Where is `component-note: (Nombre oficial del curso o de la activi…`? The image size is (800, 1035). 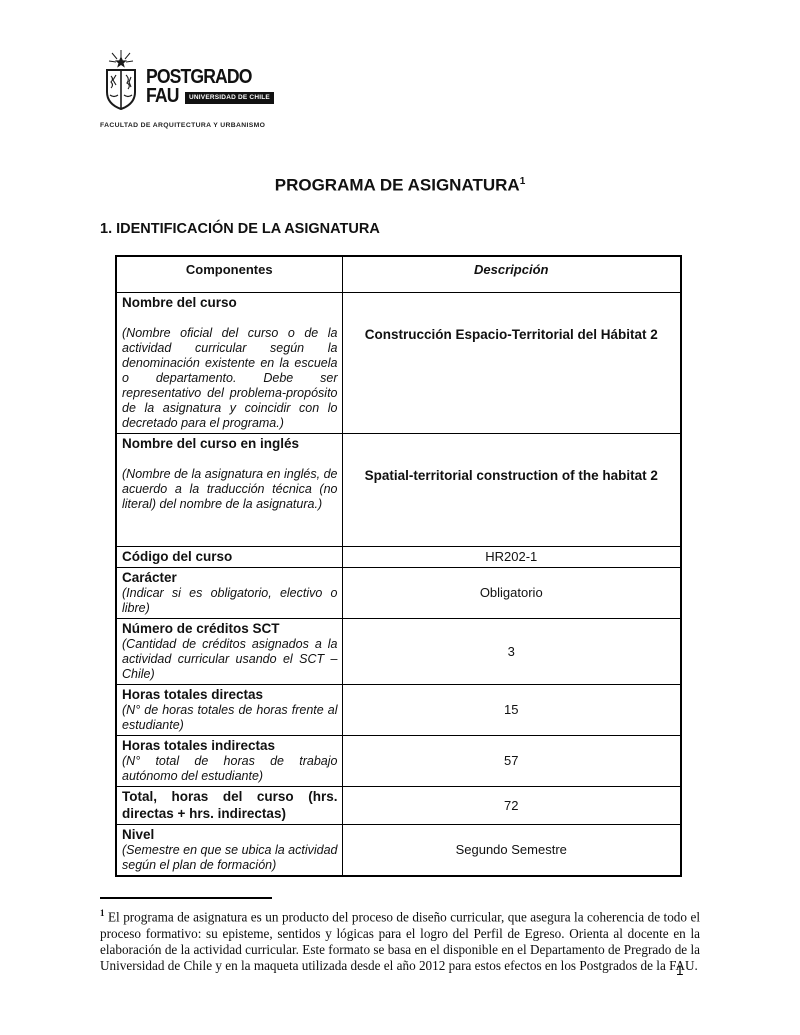 component-note: (Nombre oficial del curso o de la activi… is located at coordinates (230, 378).